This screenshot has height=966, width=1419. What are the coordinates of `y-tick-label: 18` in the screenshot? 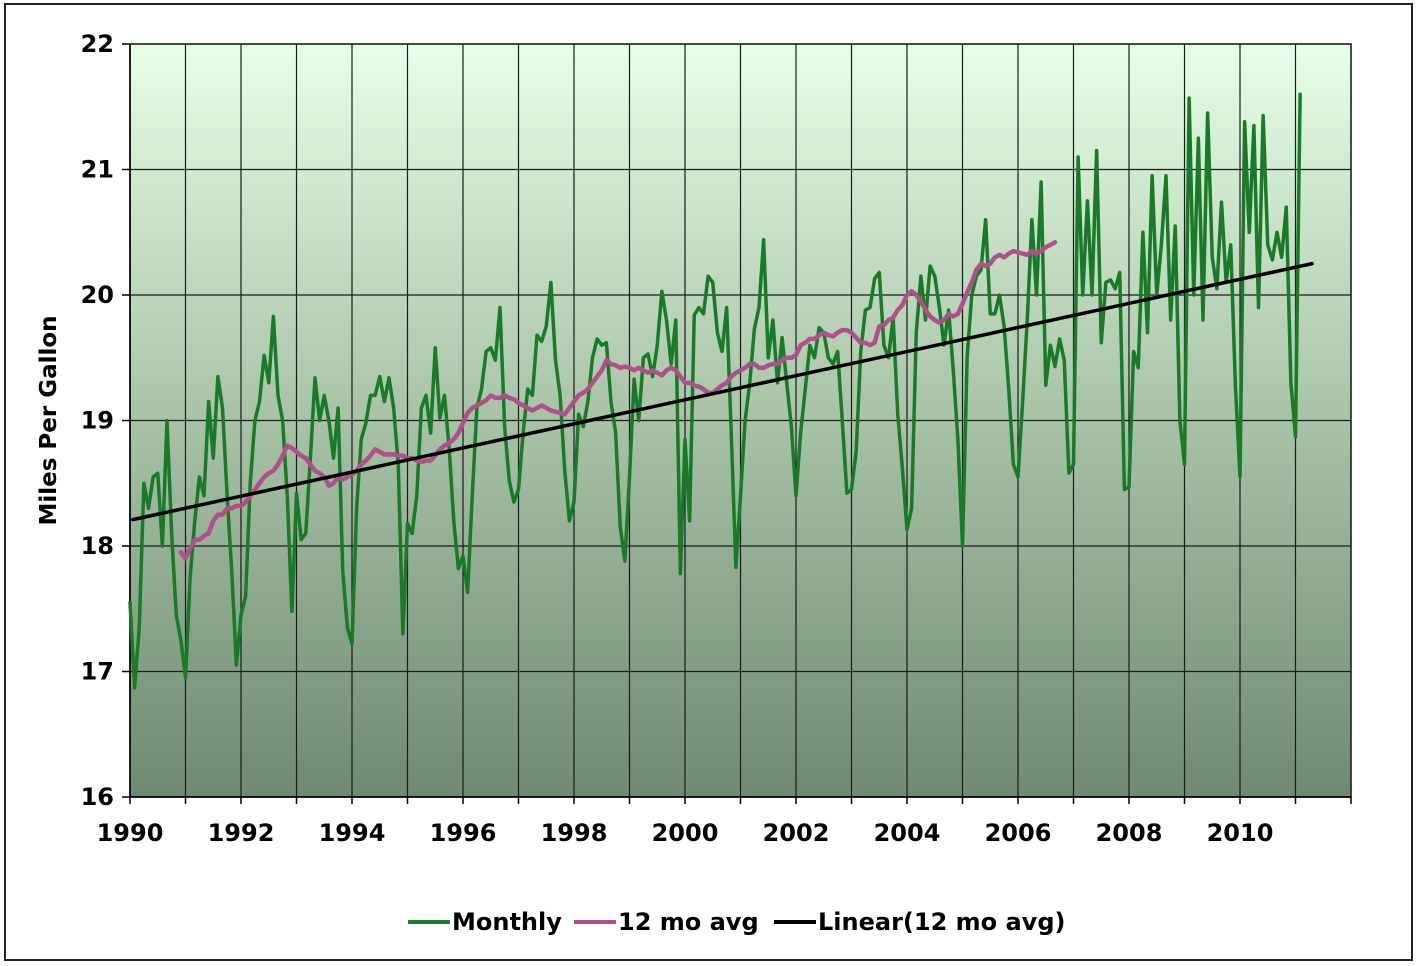 It's located at (97, 546).